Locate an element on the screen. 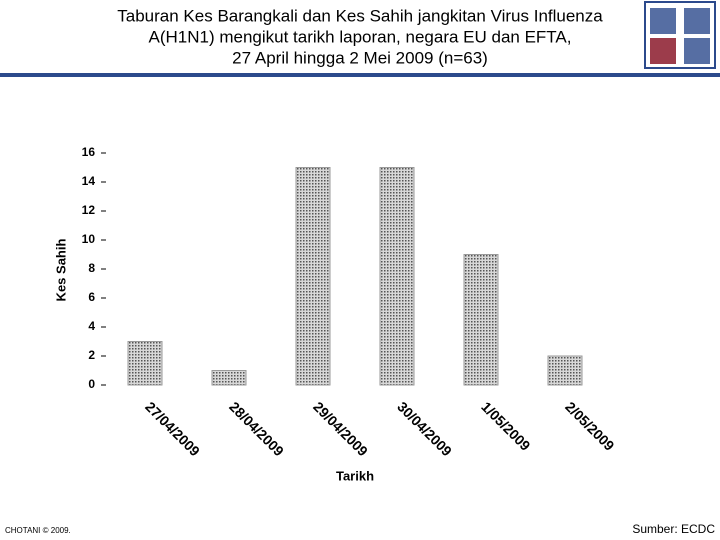 The image size is (720, 540). x-tick-label: 29/04/2009 is located at coordinates (340, 428).